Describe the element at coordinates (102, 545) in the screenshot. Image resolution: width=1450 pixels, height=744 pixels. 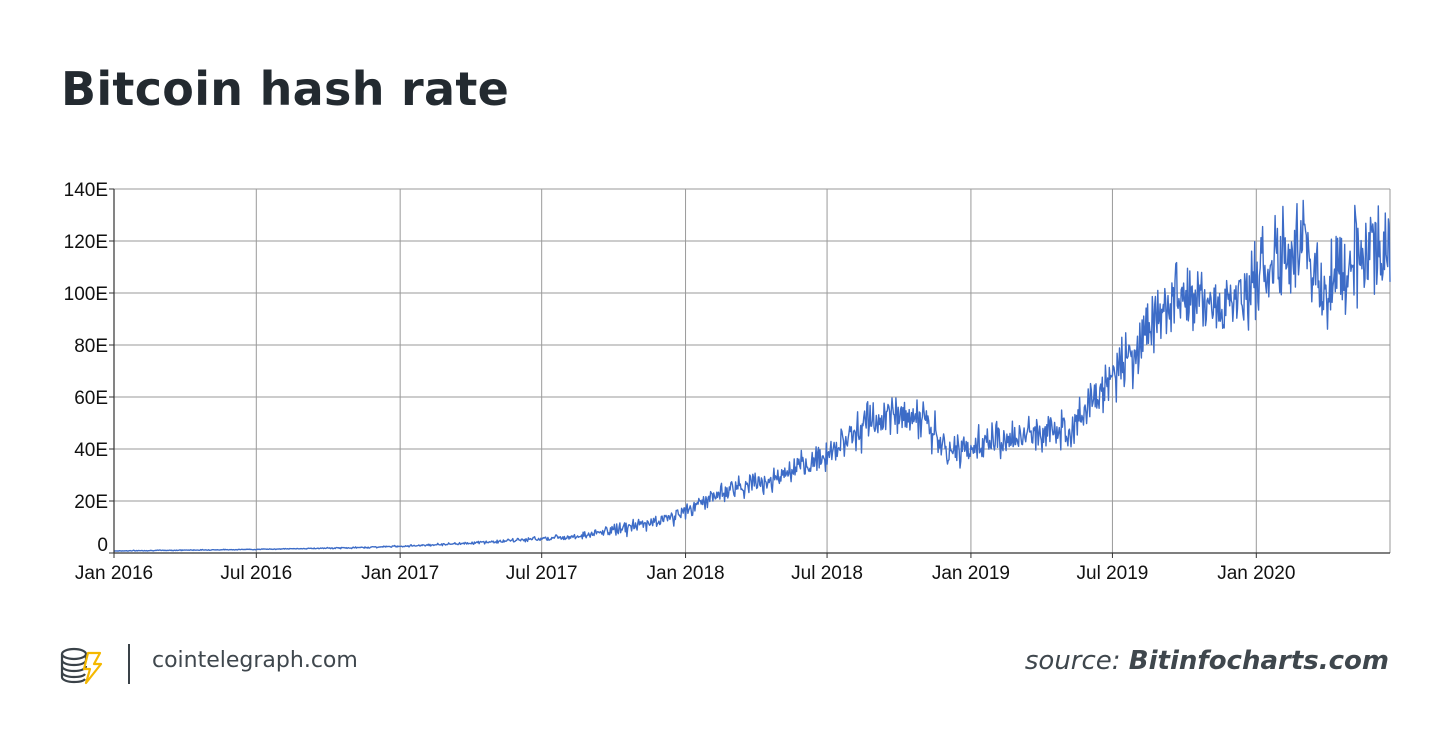
I see `y-tick-label: 0` at that location.